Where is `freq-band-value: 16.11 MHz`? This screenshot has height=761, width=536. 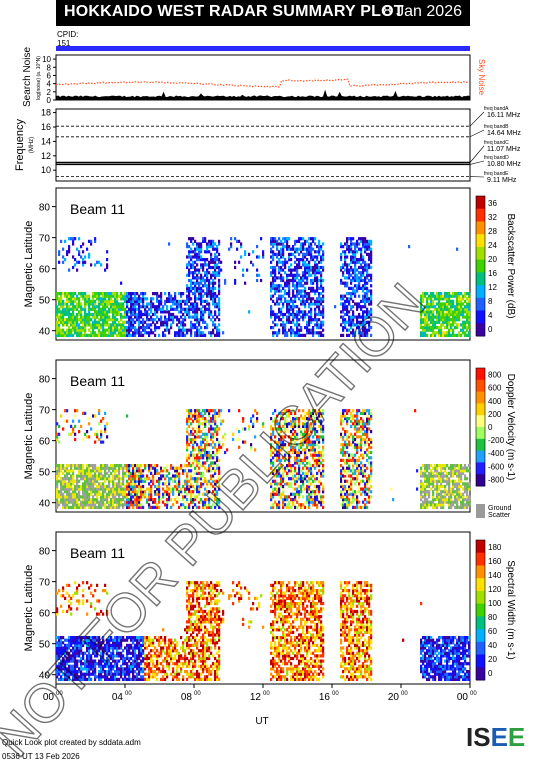 freq-band-value: 16.11 MHz is located at coordinates (504, 115).